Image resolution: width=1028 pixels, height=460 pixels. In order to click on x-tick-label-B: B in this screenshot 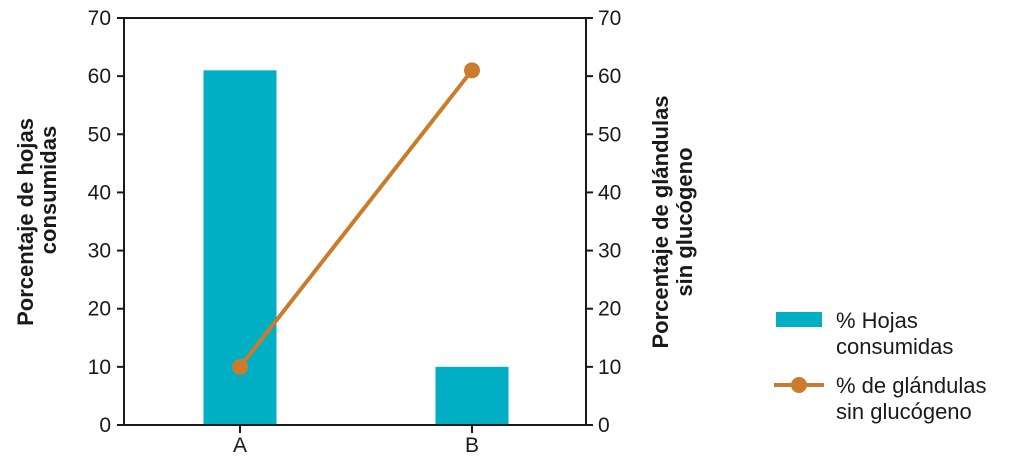, I will do `click(472, 445)`.